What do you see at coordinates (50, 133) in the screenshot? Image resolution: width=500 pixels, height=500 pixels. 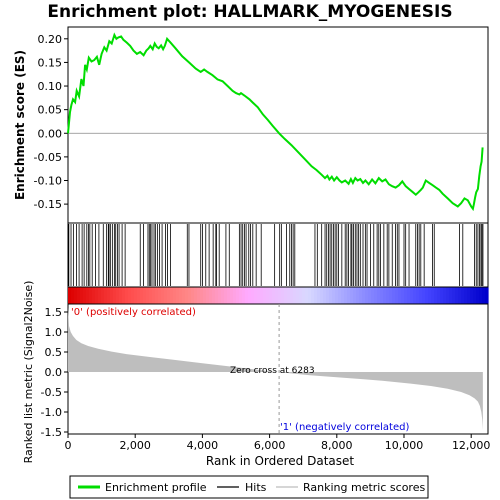 I see `es-tick-label: 0.00` at bounding box center [50, 133].